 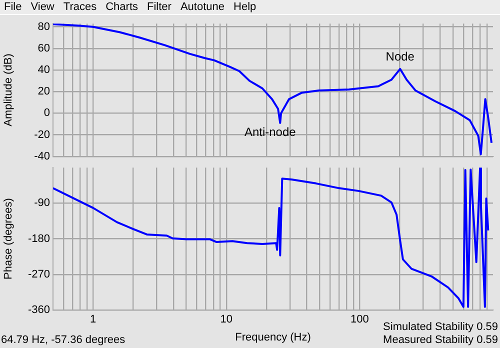 I want to click on y-tick-label: -270, so click(x=39, y=274).